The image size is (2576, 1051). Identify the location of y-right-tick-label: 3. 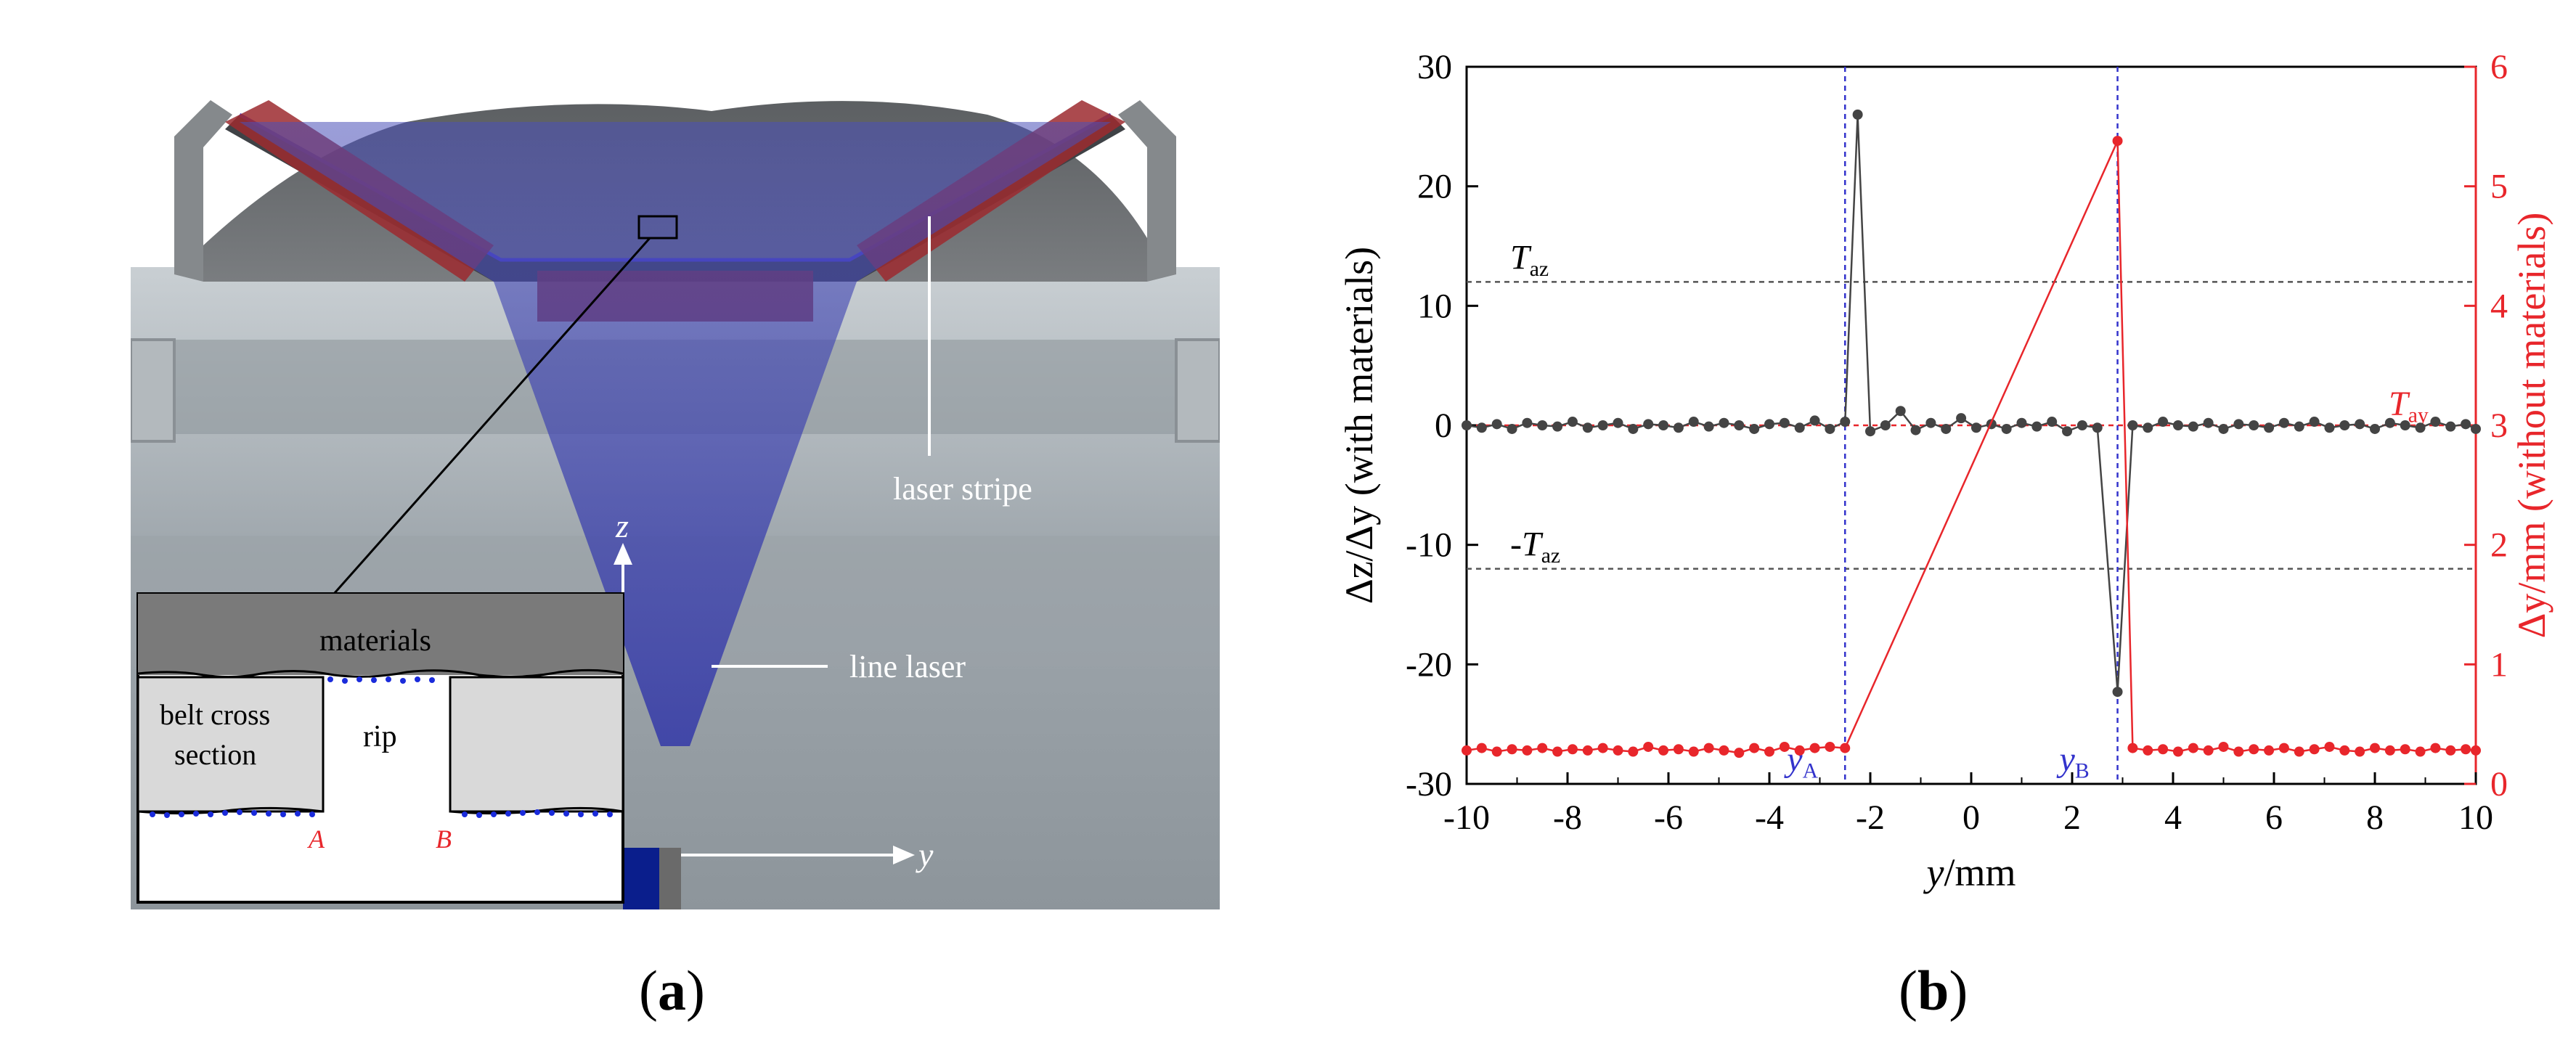
(2499, 425).